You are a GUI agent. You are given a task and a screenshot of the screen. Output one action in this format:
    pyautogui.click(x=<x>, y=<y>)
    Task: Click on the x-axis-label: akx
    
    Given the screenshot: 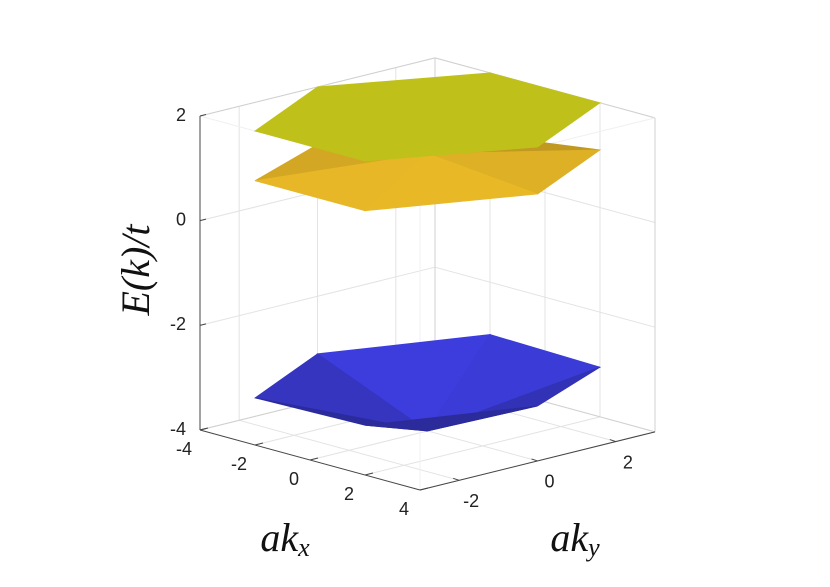 What is the action you would take?
    pyautogui.click(x=285, y=538)
    